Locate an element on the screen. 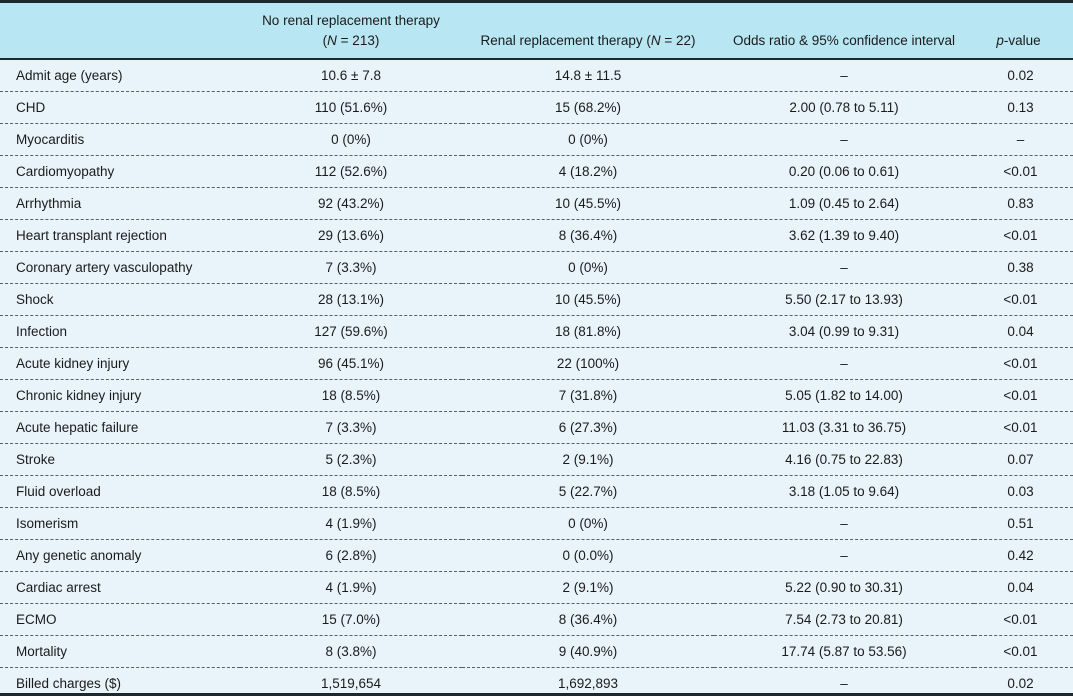 This screenshot has width=1073, height=696. row-label: Billed charges ($) is located at coordinates (120, 680).